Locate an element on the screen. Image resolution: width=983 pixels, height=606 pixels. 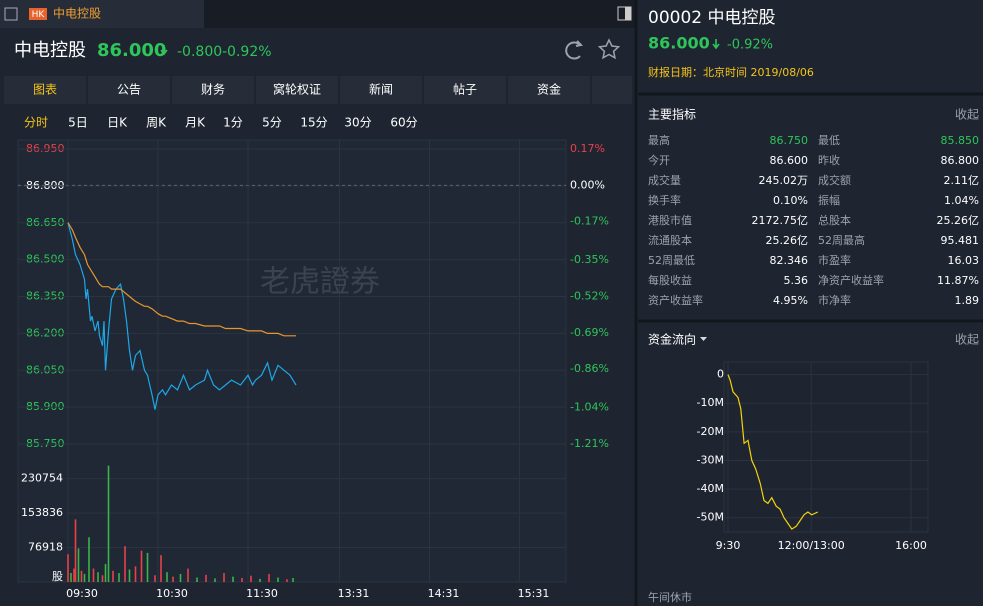
market-status: 午间休市 is located at coordinates (670, 597).